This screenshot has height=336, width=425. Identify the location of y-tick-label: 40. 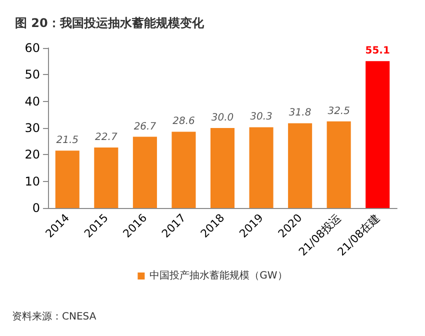
(32, 101).